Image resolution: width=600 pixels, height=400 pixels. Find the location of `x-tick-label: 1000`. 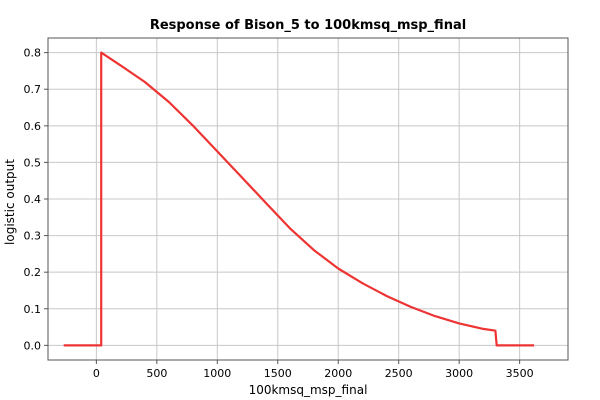

x-tick-label: 1000 is located at coordinates (217, 373).